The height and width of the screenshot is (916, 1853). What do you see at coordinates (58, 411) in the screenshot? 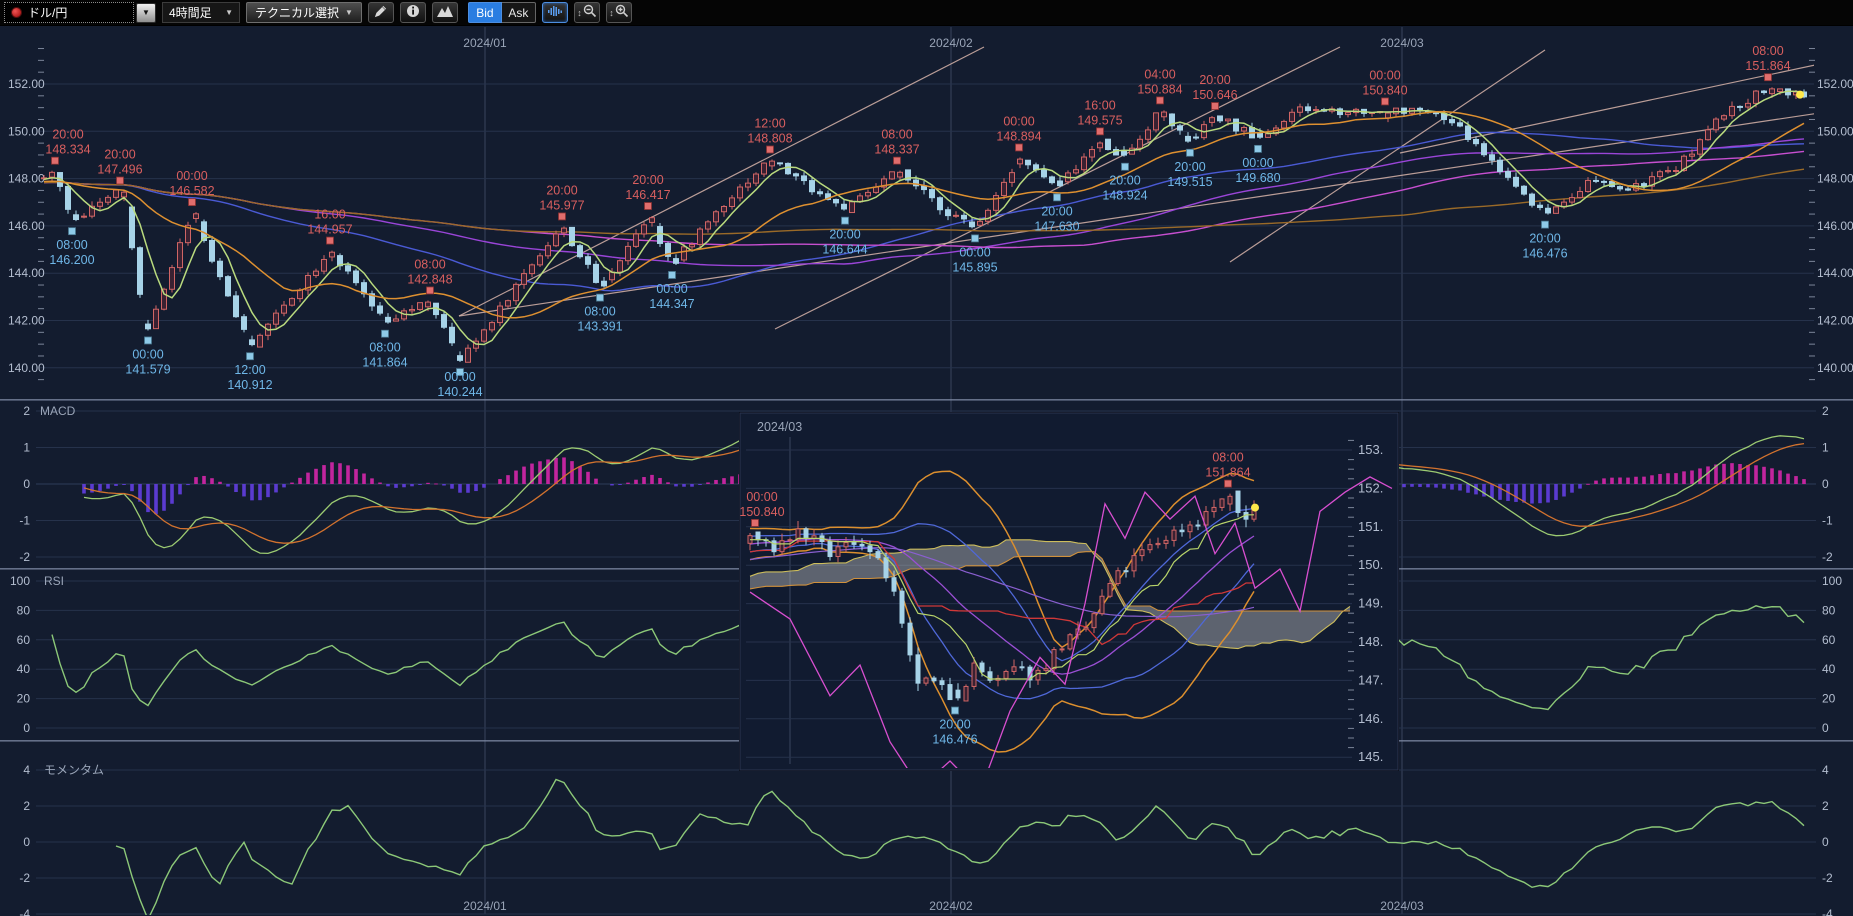
I see `macd-title: MACD` at bounding box center [58, 411].